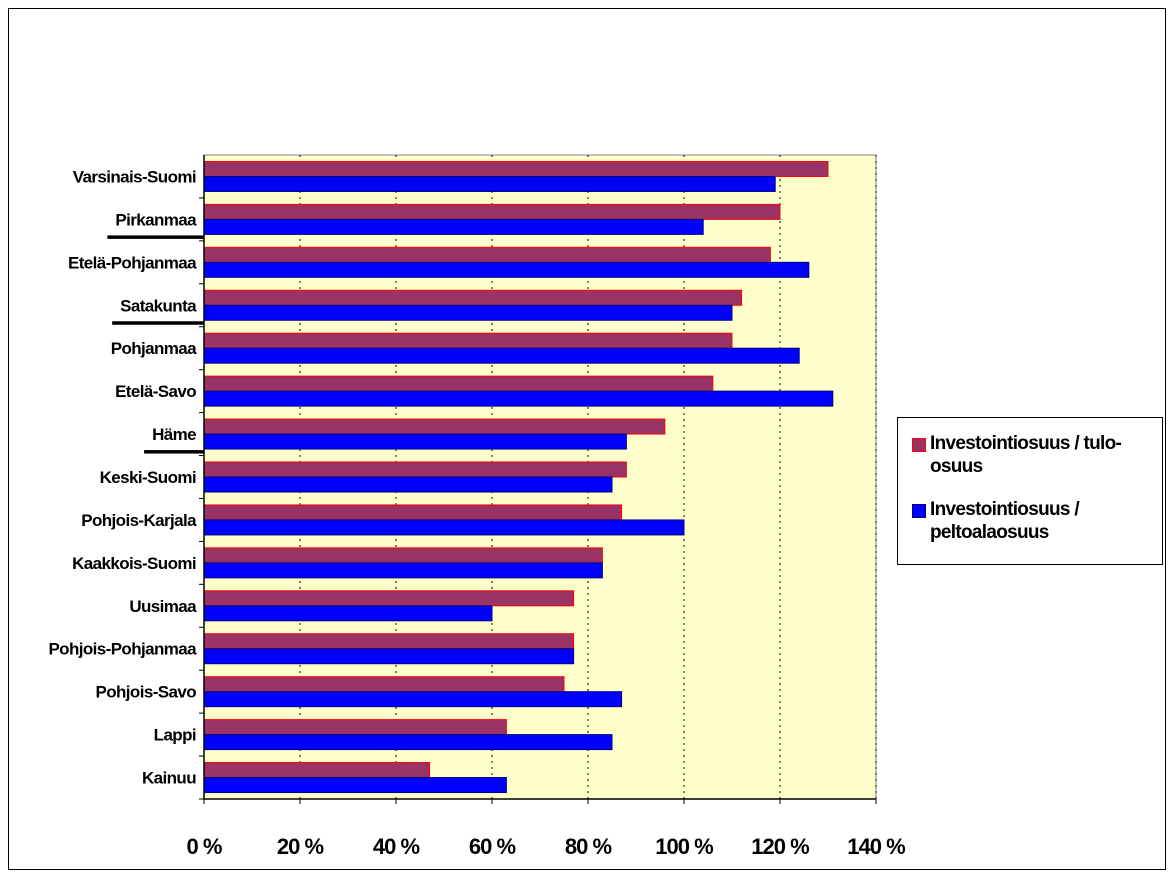  What do you see at coordinates (169, 778) in the screenshot?
I see `category-label-14: Kainuu` at bounding box center [169, 778].